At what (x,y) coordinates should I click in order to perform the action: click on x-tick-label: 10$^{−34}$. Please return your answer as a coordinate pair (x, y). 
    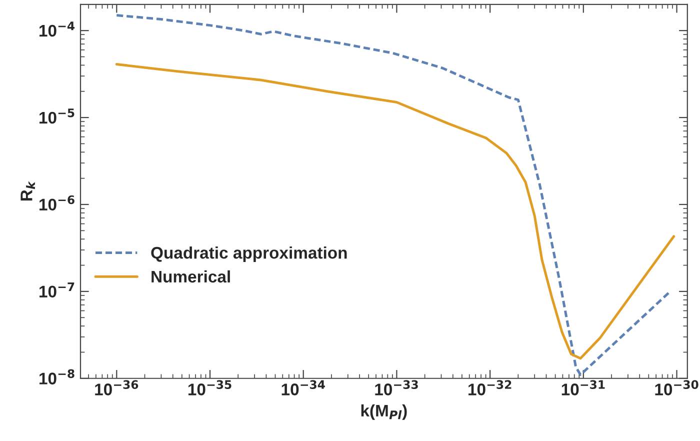
    Looking at the image, I should click on (303, 388).